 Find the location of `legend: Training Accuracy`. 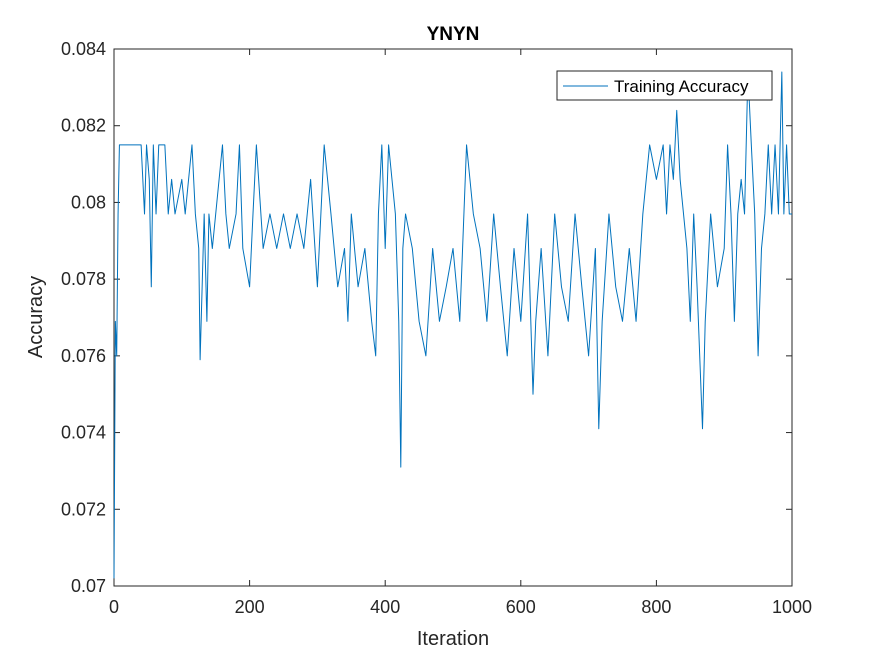

legend: Training Accuracy is located at coordinates (664, 85).